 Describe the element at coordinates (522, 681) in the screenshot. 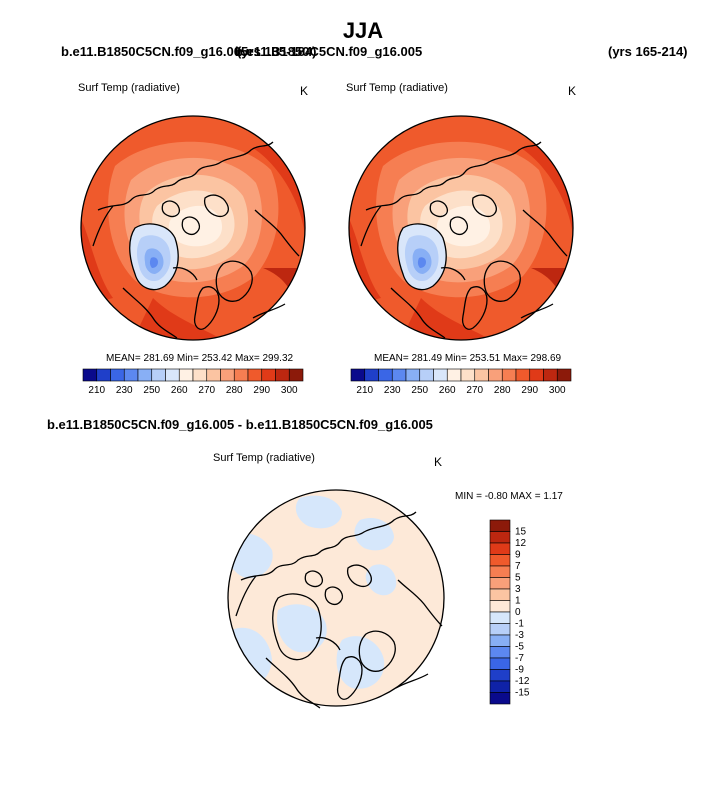

I see `colorbar-tick-label: -12` at that location.